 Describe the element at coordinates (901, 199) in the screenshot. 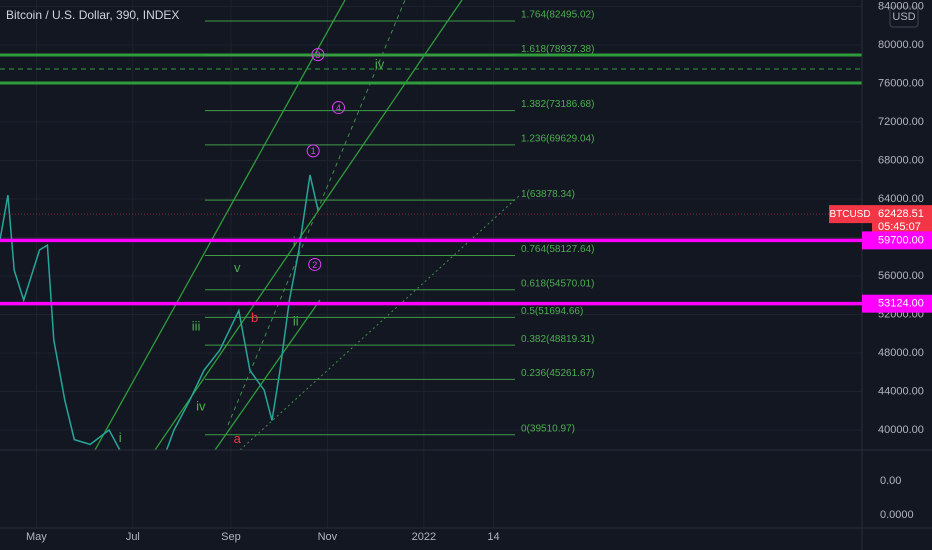

I see `y-tick-label: 64000.00` at that location.